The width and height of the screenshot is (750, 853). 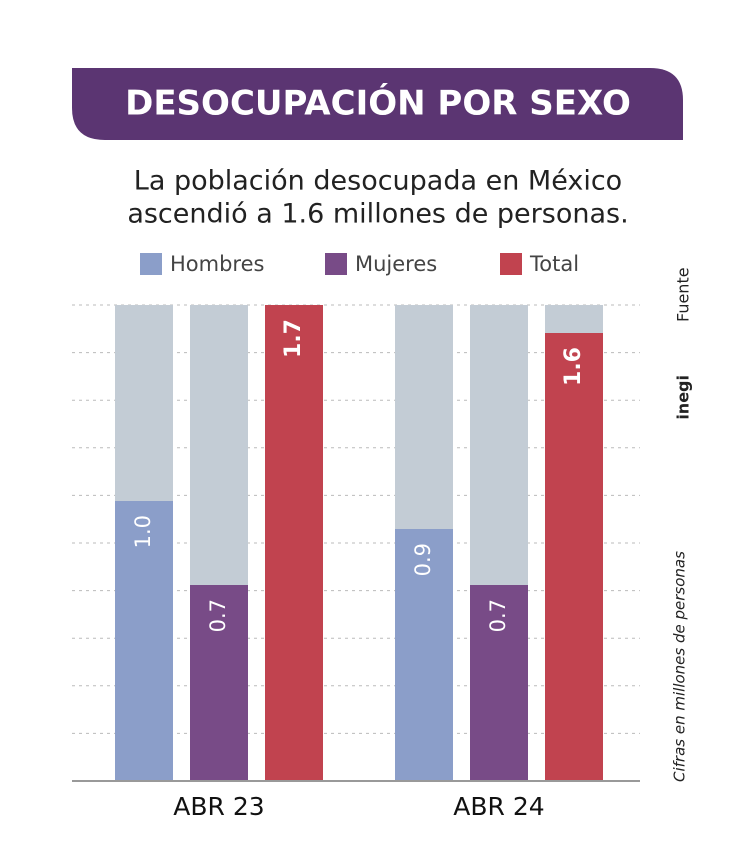 I want to click on legend-label: Hombres, so click(x=217, y=264).